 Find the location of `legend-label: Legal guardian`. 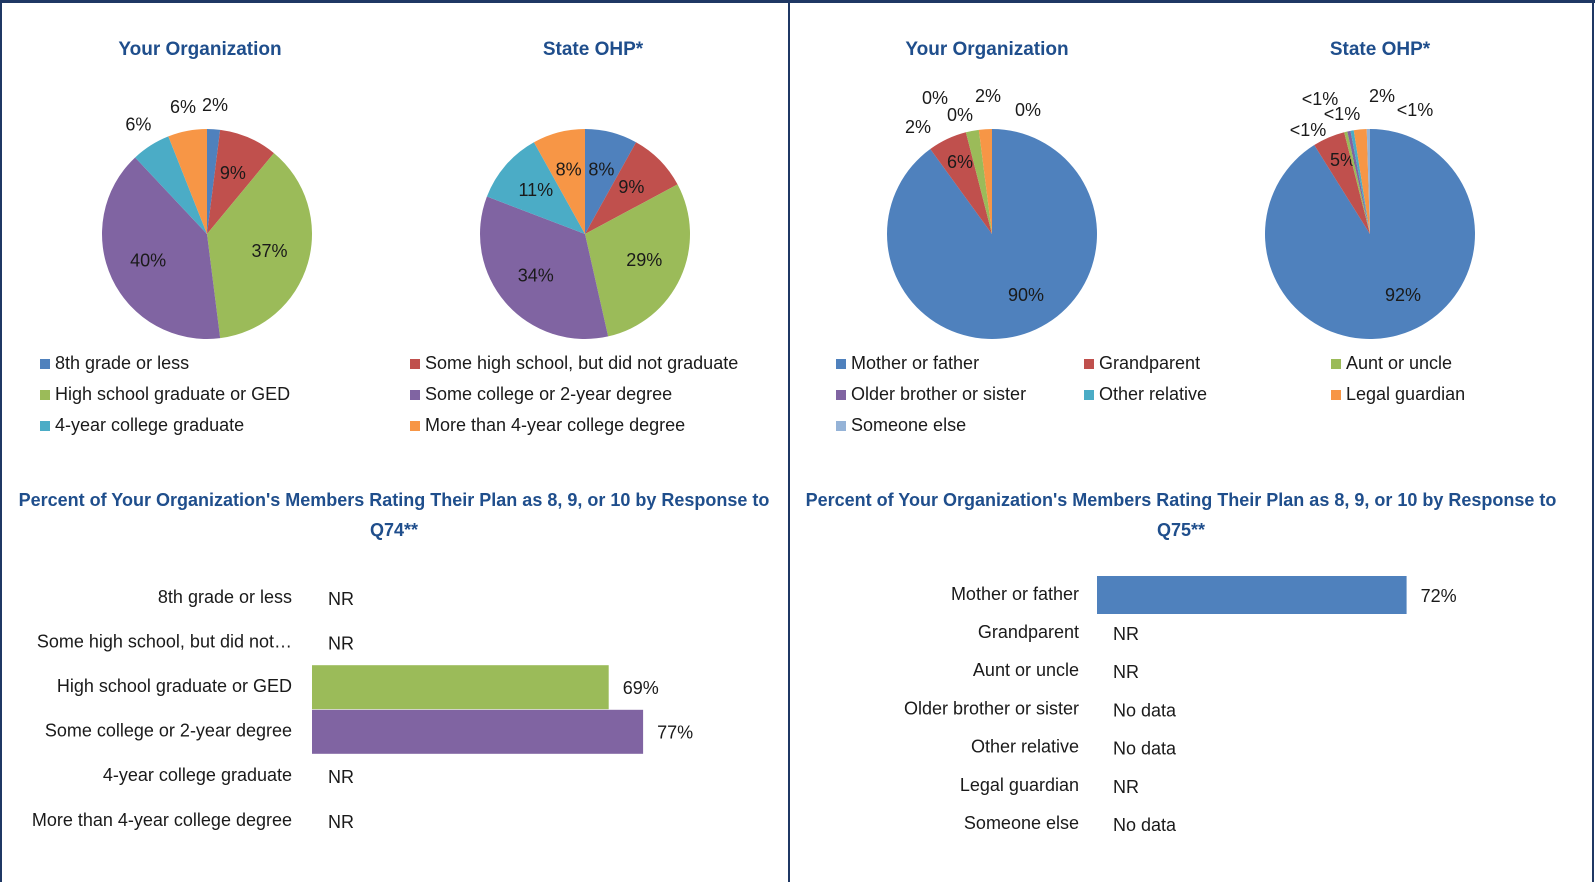

legend-label: Legal guardian is located at coordinates (1405, 394).